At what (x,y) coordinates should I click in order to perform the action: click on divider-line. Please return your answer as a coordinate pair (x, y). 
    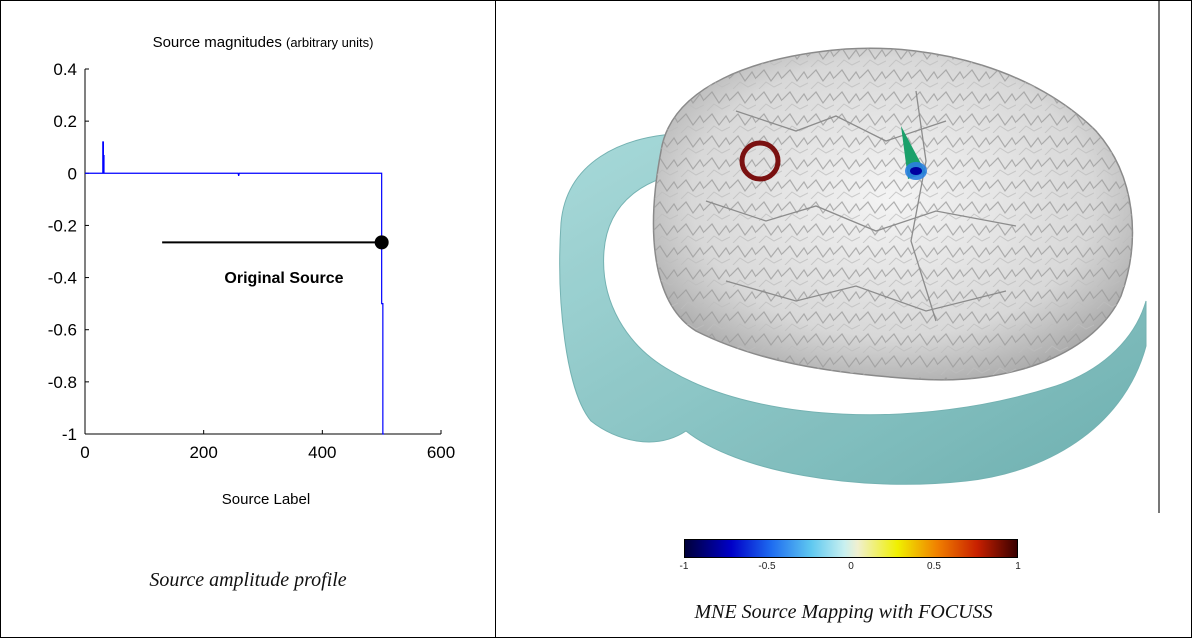
    Looking at the image, I should click on (1159, 257).